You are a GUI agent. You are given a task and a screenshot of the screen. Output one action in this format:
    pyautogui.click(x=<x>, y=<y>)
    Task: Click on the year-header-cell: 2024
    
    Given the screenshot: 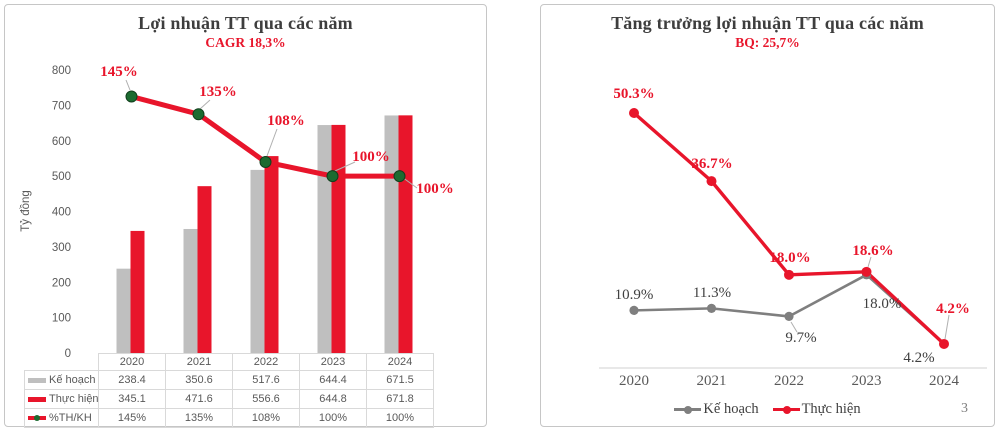 What is the action you would take?
    pyautogui.click(x=400, y=362)
    